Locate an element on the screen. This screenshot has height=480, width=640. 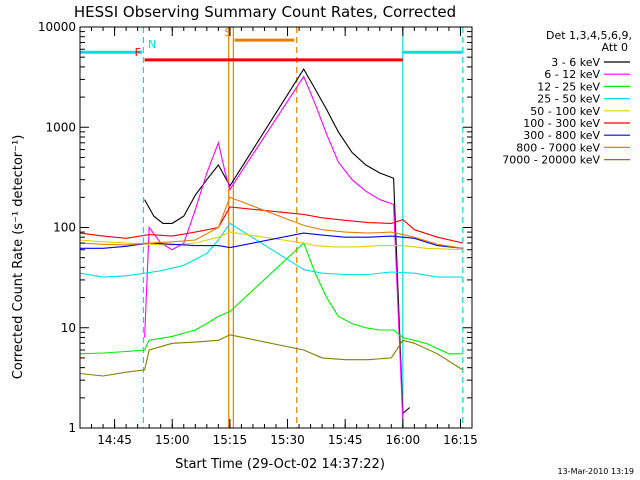
y-tick-label-3: 1000 is located at coordinates (60, 127).